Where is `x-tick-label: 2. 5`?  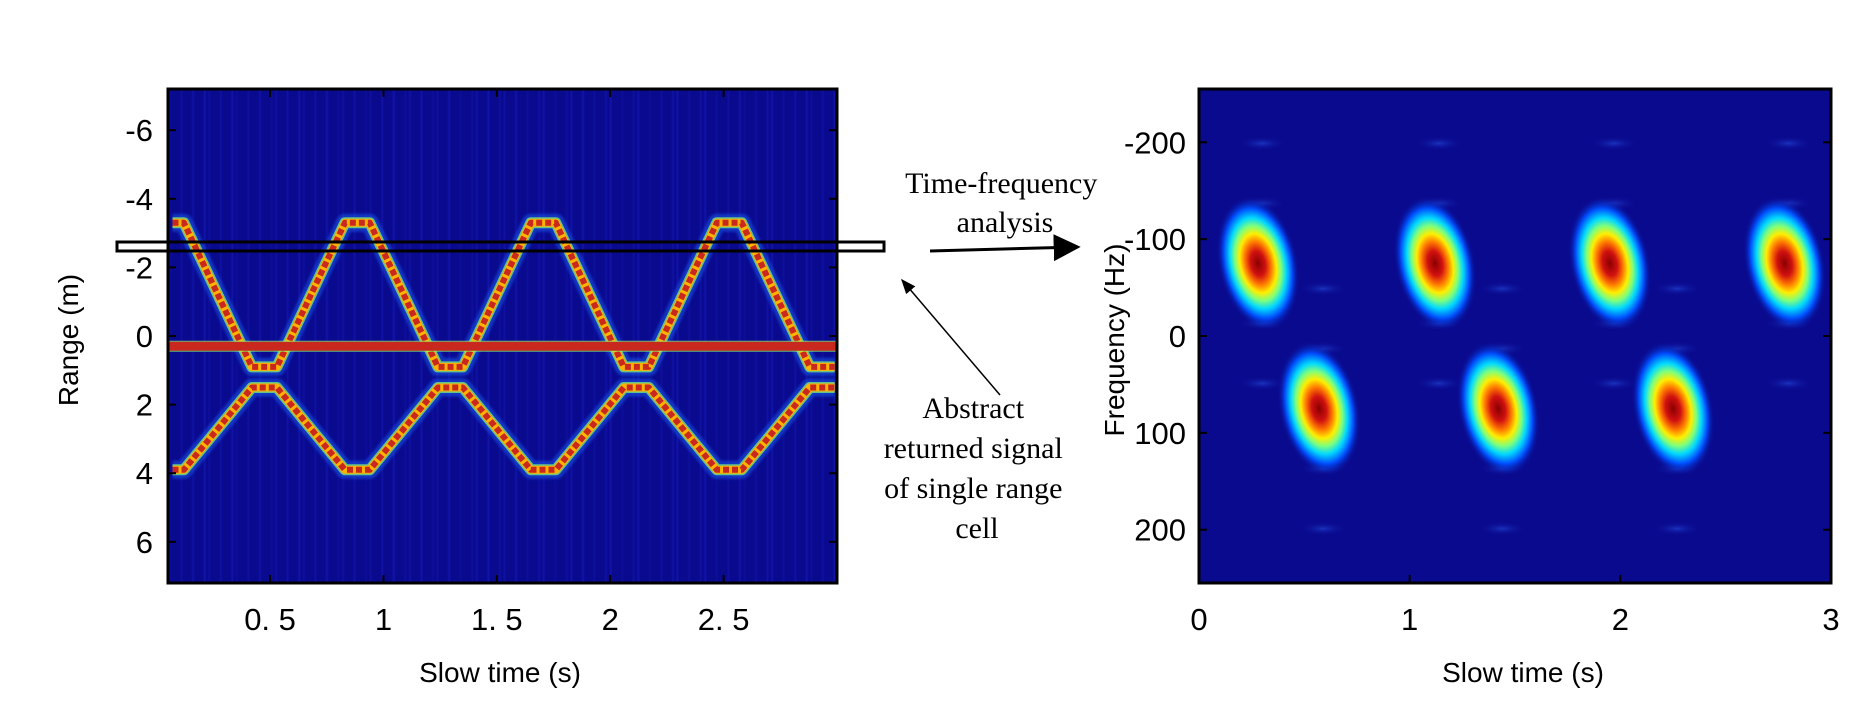
x-tick-label: 2. 5 is located at coordinates (724, 619).